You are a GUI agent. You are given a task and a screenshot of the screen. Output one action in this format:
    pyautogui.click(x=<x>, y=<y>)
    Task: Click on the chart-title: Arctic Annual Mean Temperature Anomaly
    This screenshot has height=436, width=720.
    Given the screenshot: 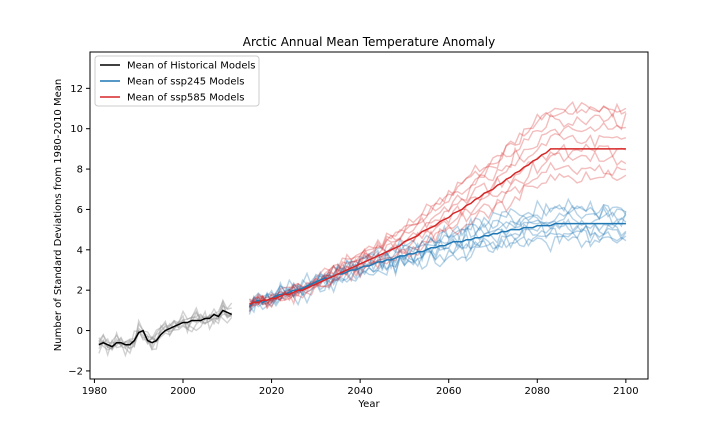 What is the action you would take?
    pyautogui.click(x=369, y=42)
    